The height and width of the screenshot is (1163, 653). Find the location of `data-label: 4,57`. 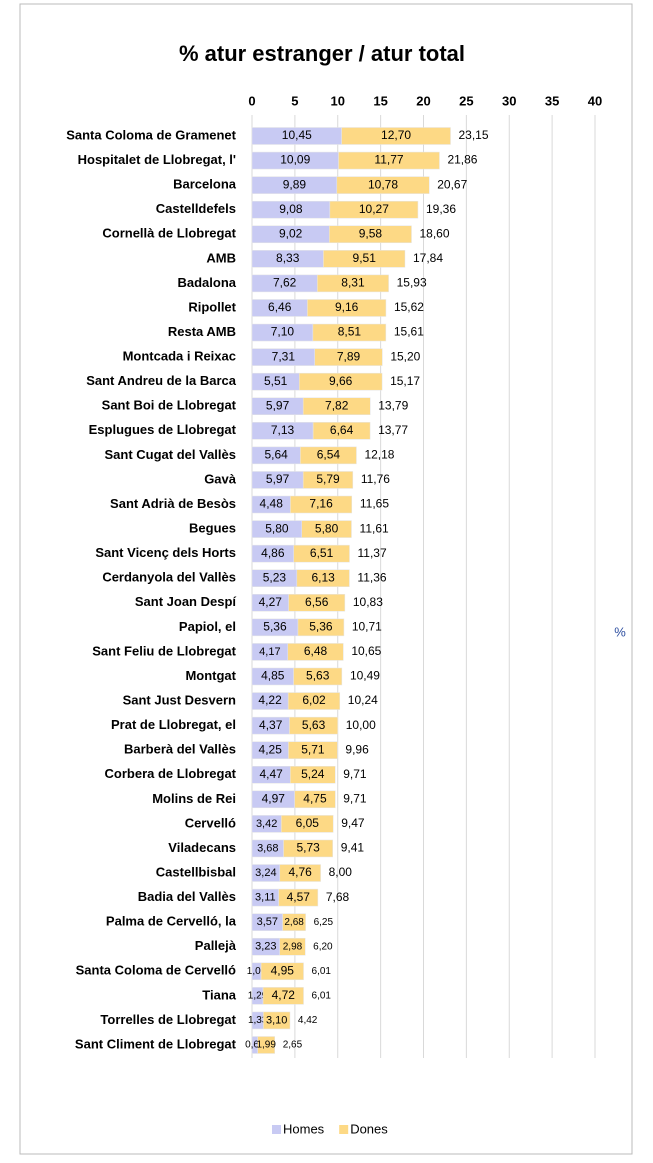

data-label: 4,57 is located at coordinates (299, 897).